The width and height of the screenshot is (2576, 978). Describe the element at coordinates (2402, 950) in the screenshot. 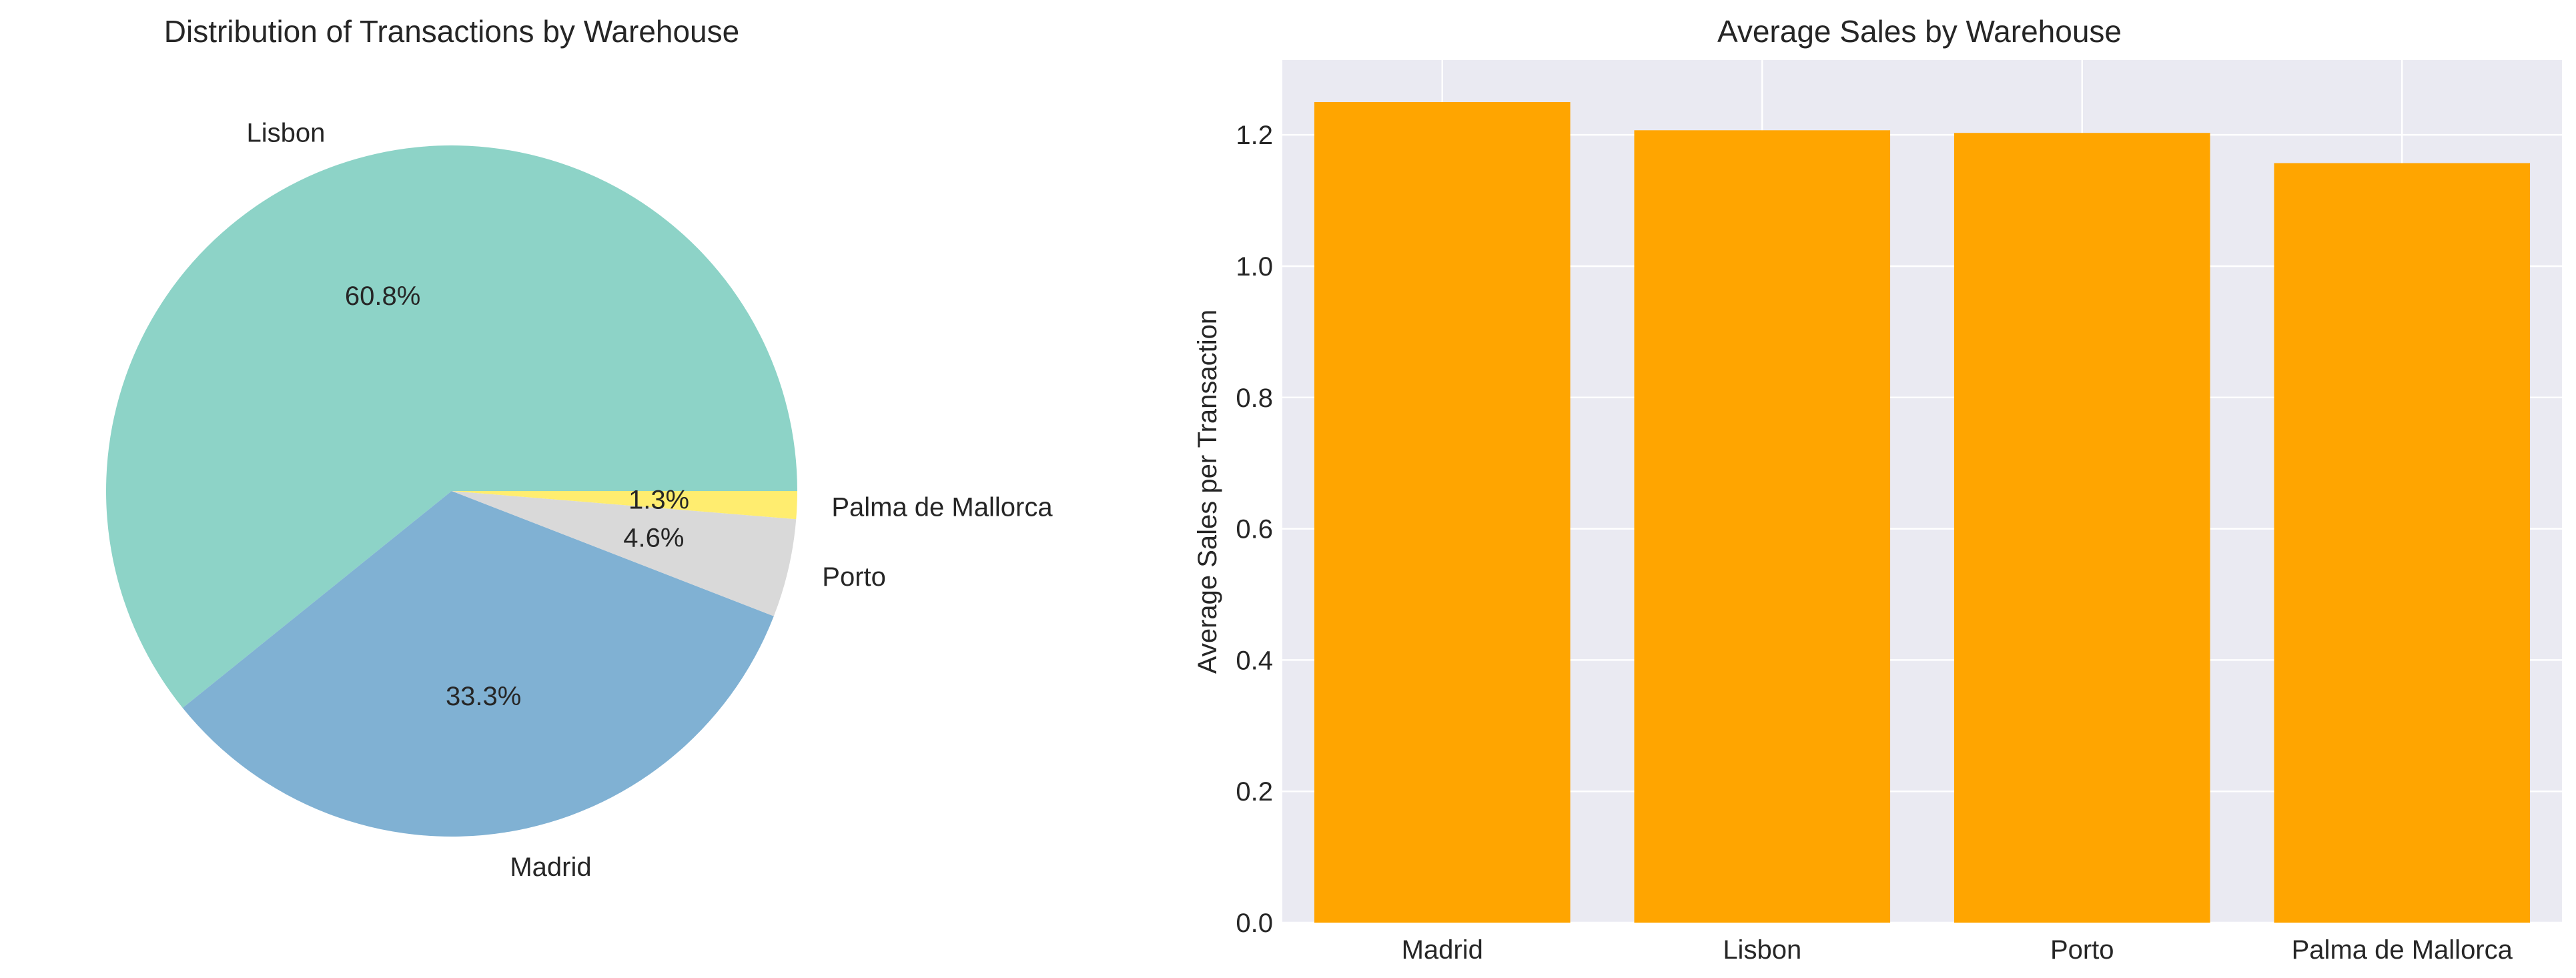

I see `x-tick-label-palma-de-mallorca: Palma de Mallorca` at that location.